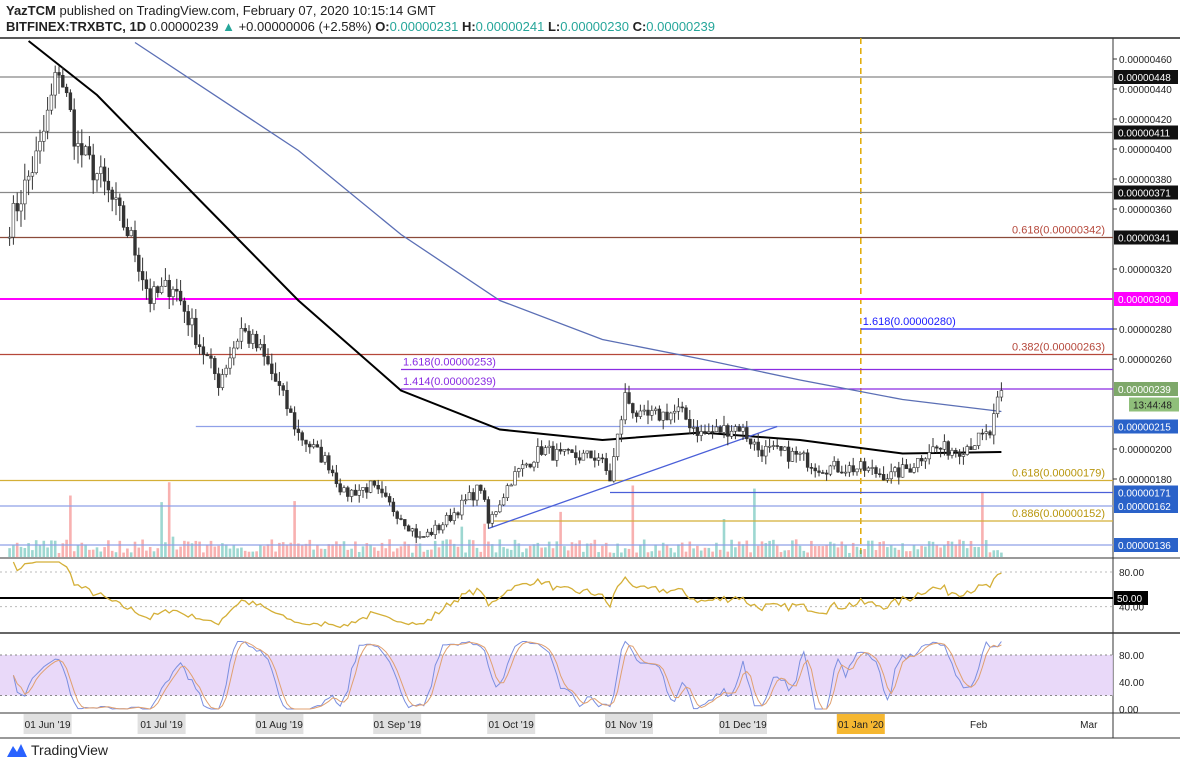  What do you see at coordinates (1145, 360) in the screenshot?
I see `price-tick-label: 0.00000260` at bounding box center [1145, 360].